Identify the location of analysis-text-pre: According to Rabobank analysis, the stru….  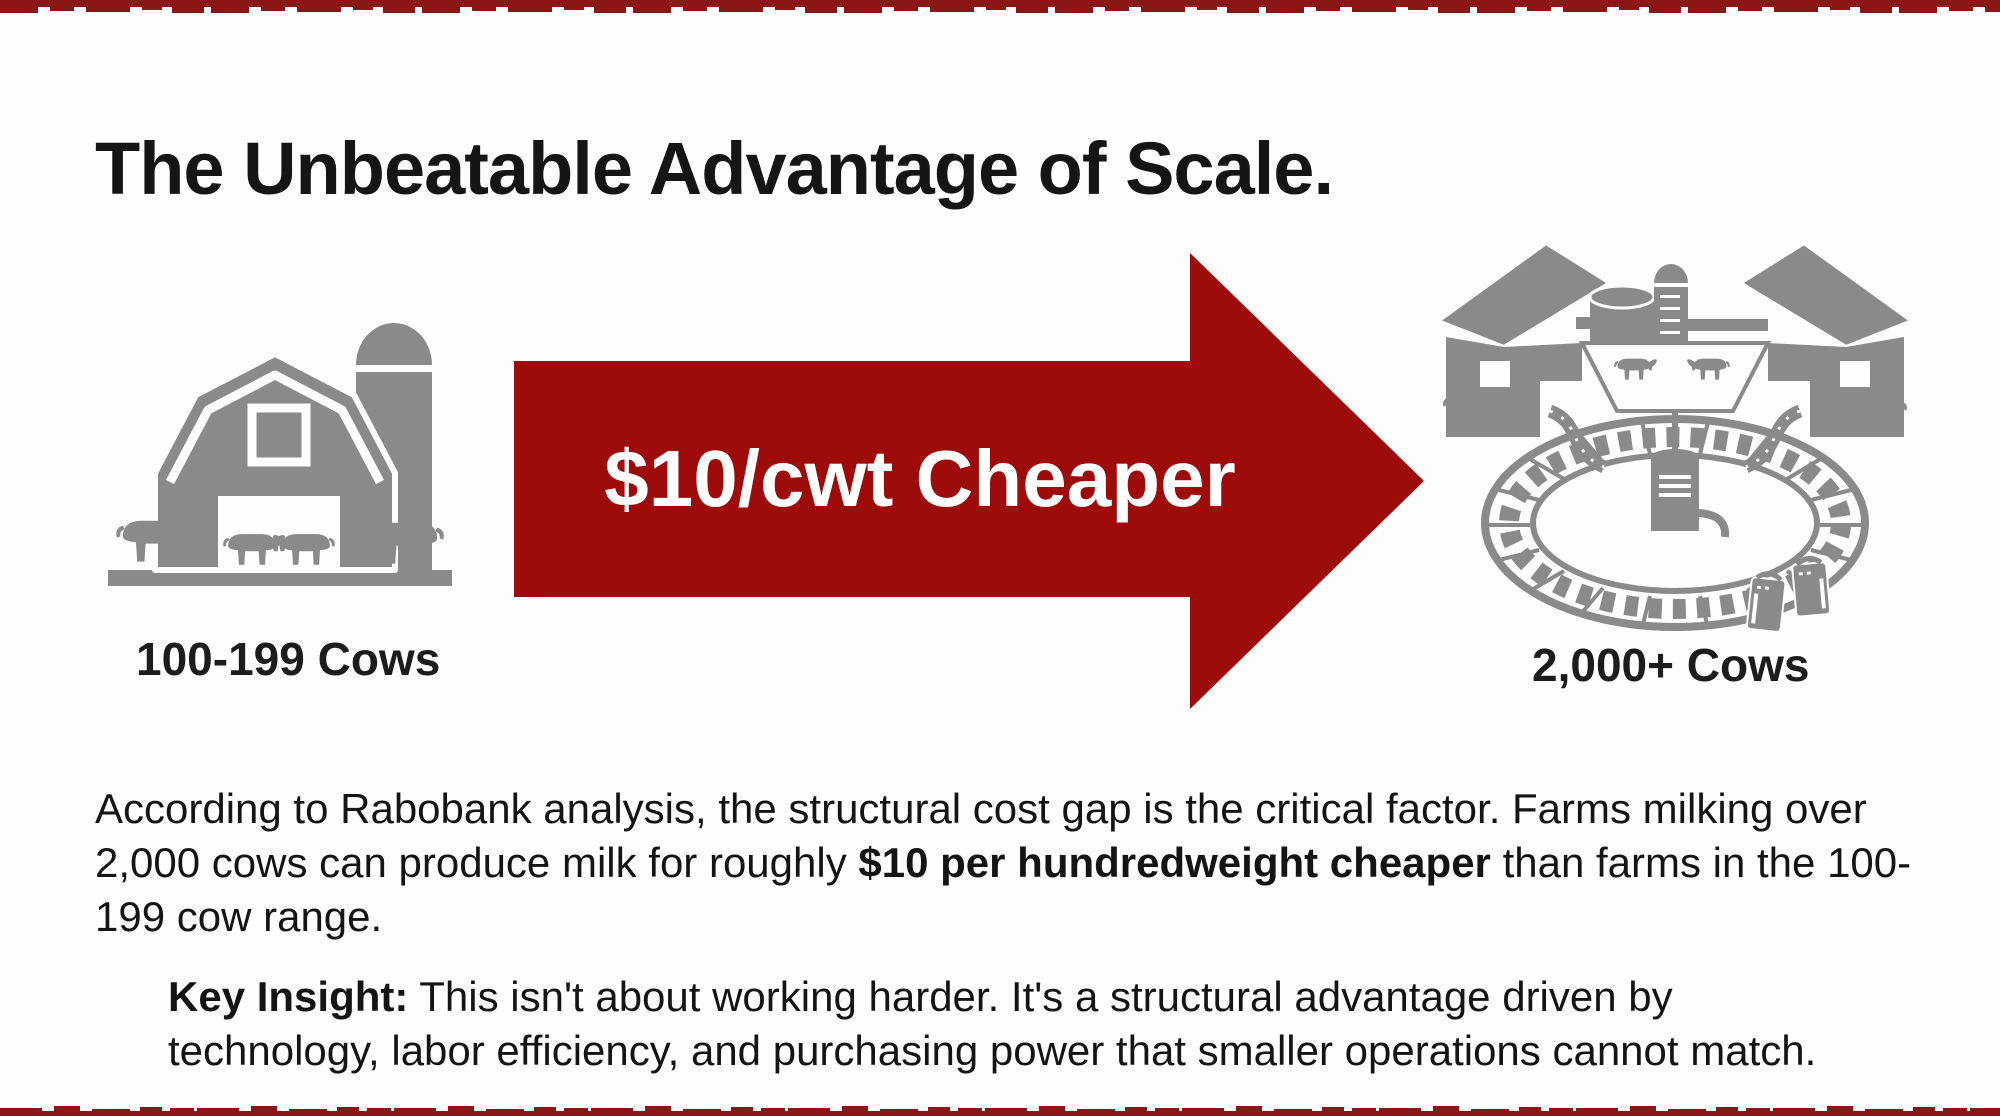
(981, 835).